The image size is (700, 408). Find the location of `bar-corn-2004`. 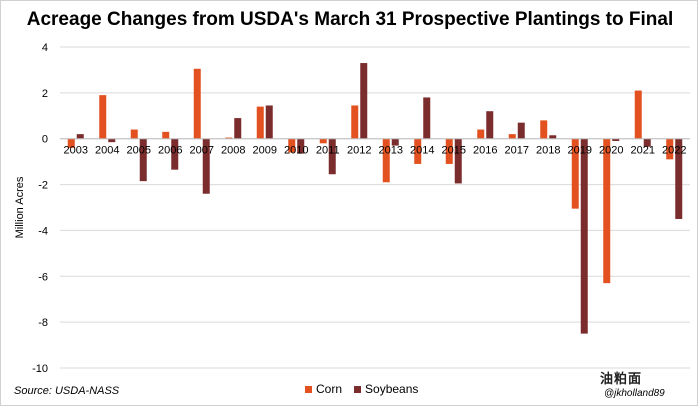

bar-corn-2004 is located at coordinates (103, 117).